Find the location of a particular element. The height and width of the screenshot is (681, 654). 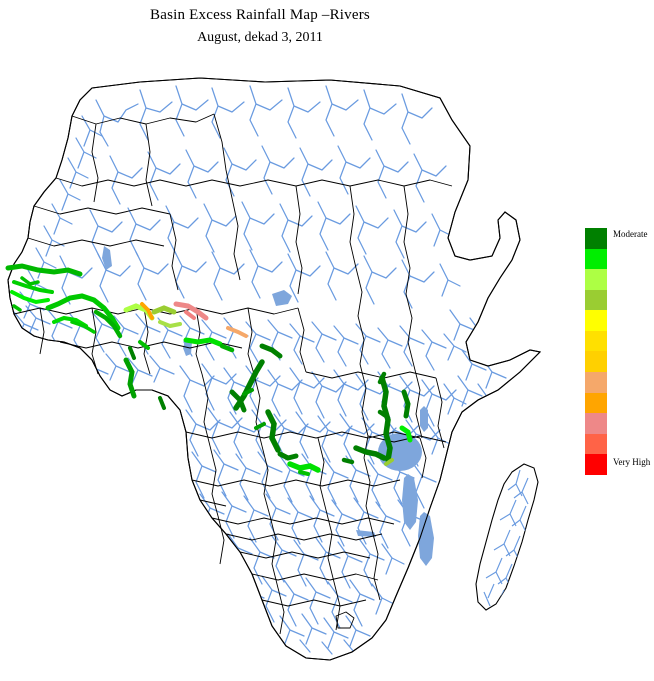

lake-tanganyika is located at coordinates (410, 502).